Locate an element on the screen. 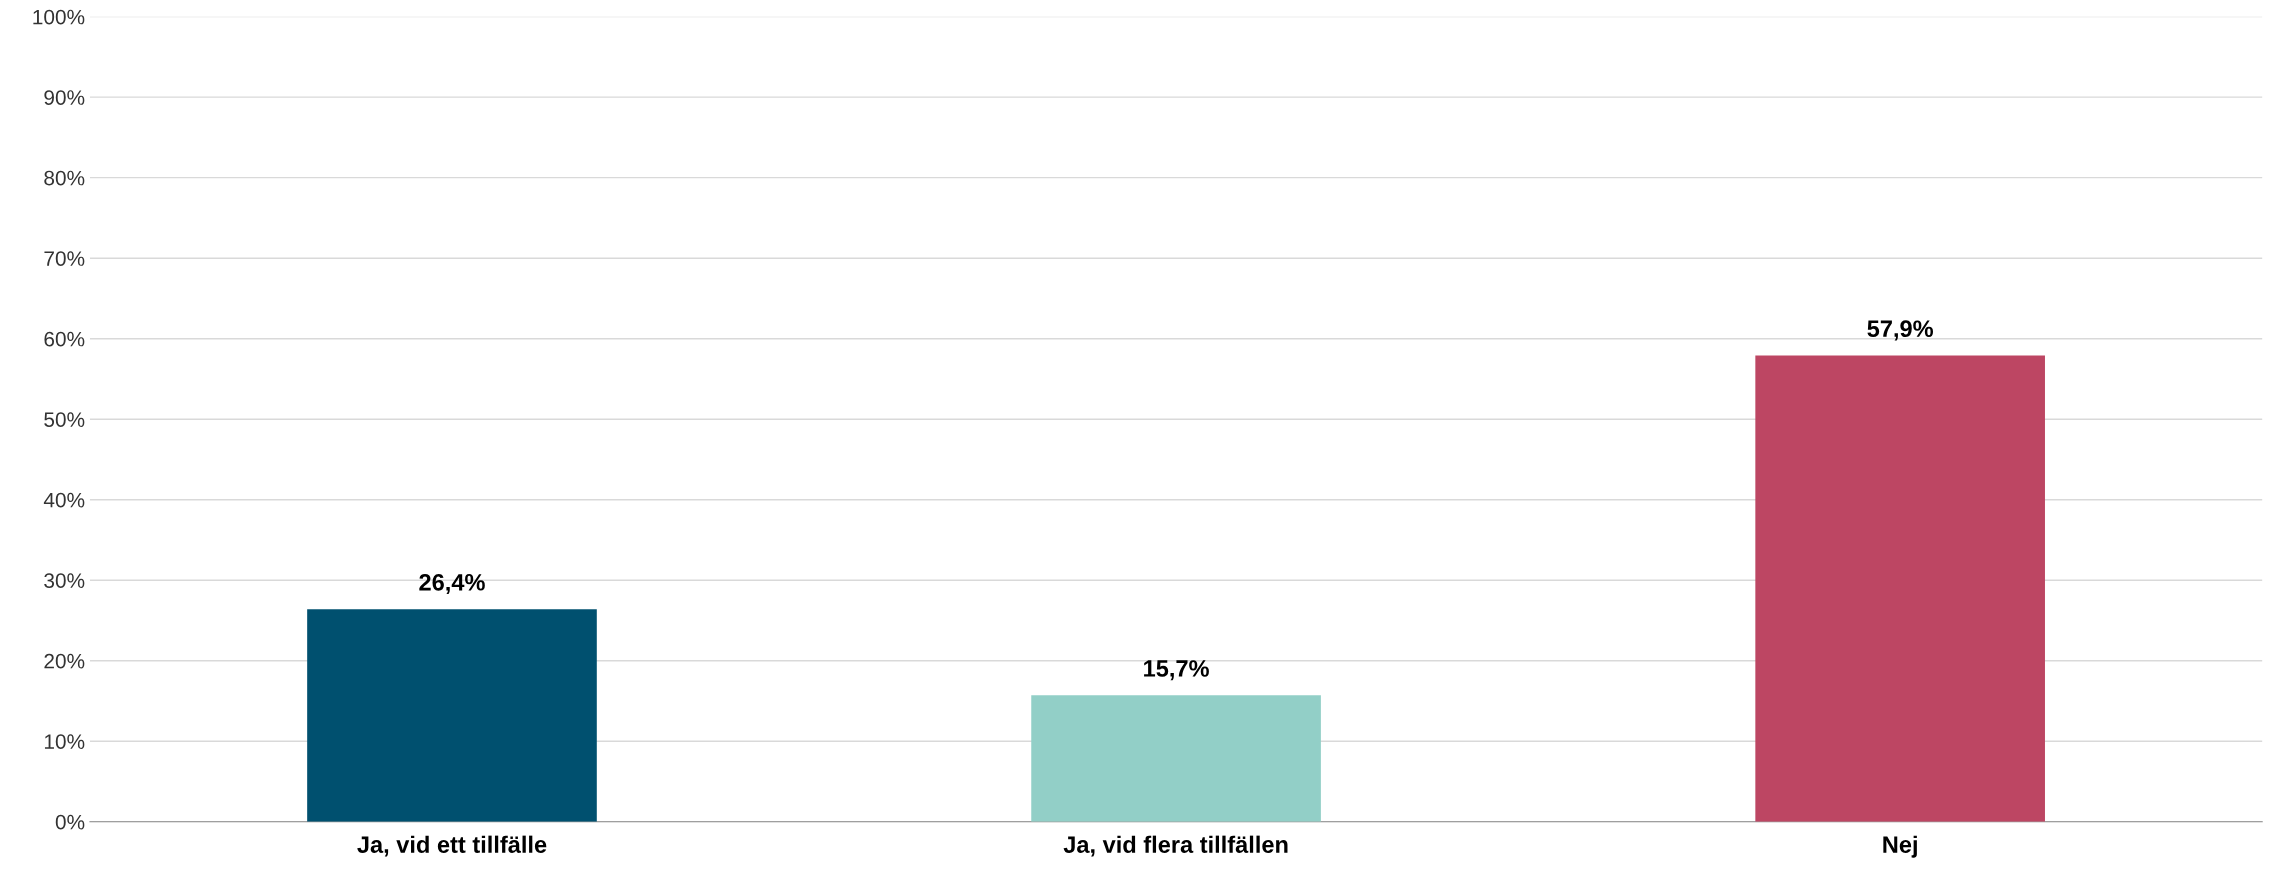  y-tick-label: 0% is located at coordinates (70, 822).